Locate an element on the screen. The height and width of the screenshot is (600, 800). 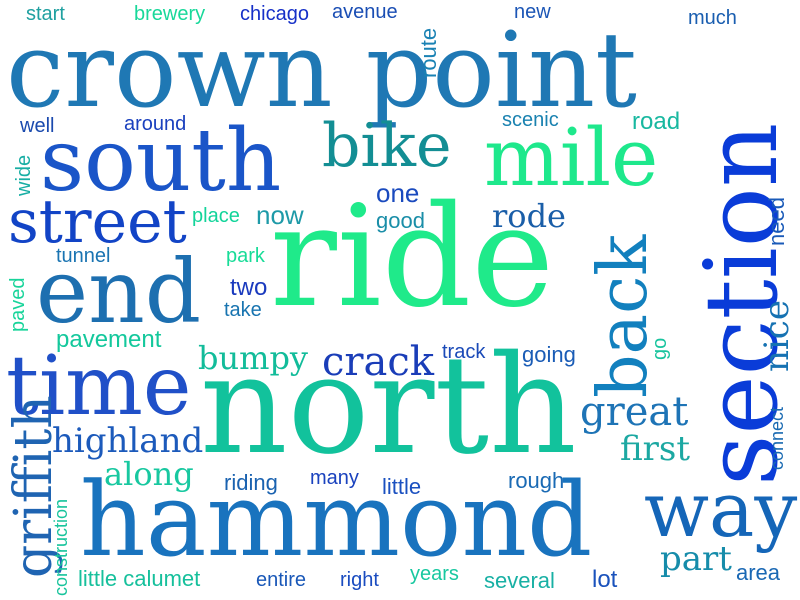
word-first: first is located at coordinates (655, 449).